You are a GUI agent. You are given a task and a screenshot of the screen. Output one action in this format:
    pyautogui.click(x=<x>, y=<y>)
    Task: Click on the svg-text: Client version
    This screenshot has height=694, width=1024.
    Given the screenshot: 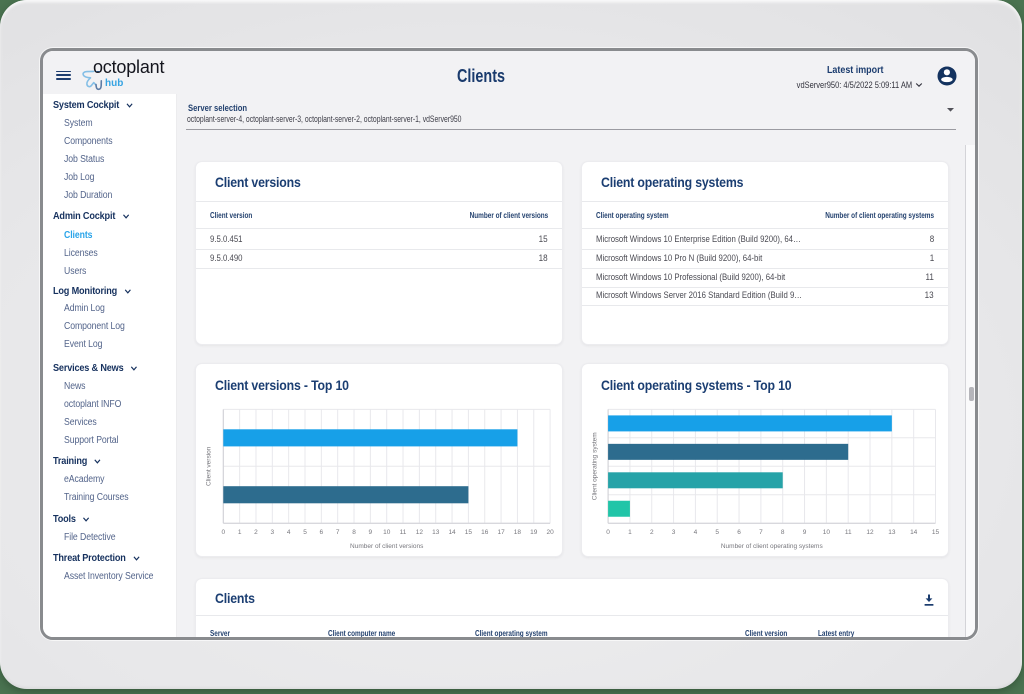 What is the action you would take?
    pyautogui.click(x=209, y=466)
    